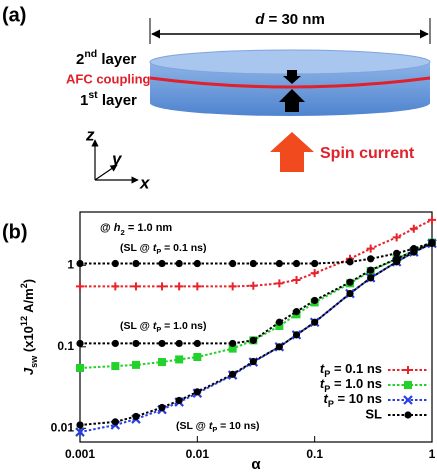 The width and height of the screenshot is (437, 473). I want to click on layer-label-part: nd, so click(90, 54).